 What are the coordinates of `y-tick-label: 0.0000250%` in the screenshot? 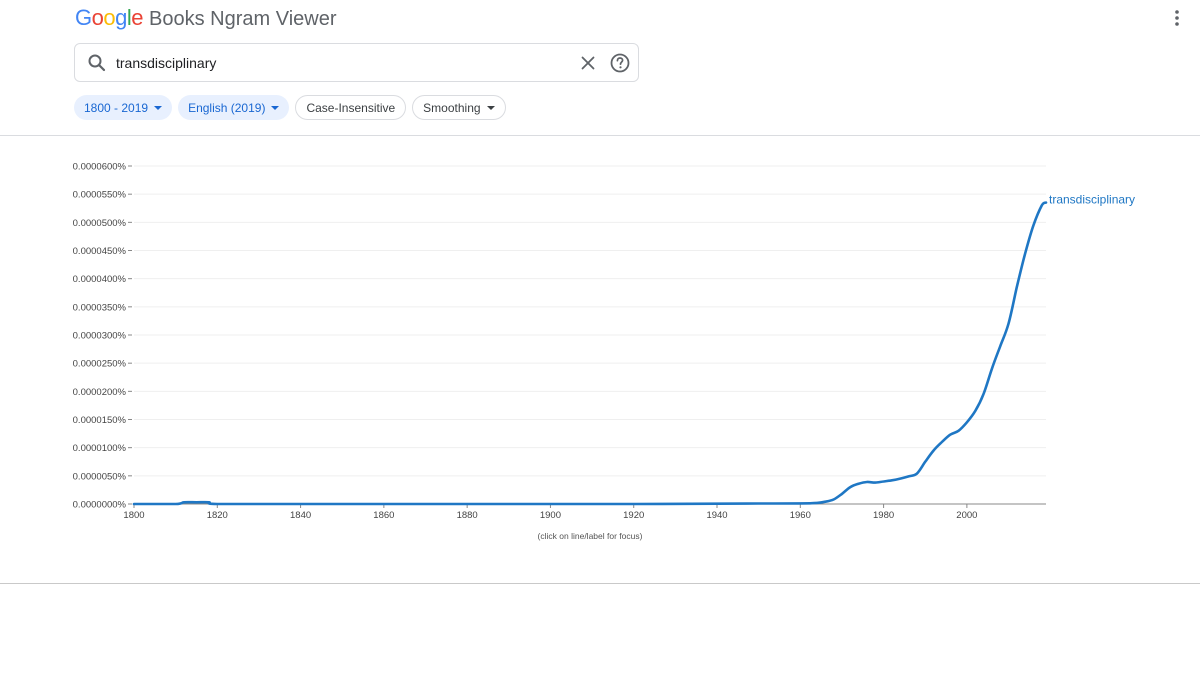 It's located at (100, 364).